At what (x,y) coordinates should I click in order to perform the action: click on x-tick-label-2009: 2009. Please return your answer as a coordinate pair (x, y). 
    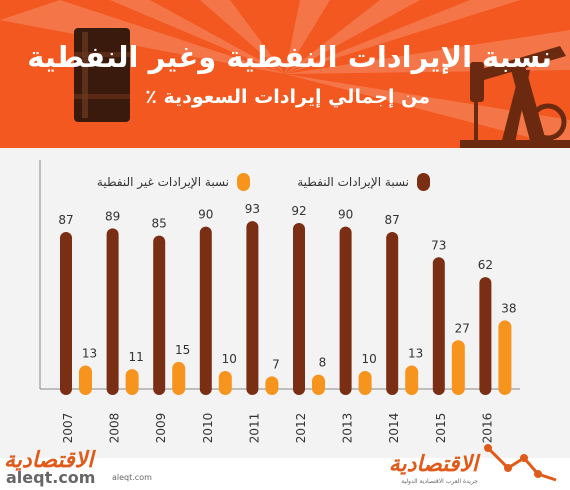
    Looking at the image, I should click on (161, 428).